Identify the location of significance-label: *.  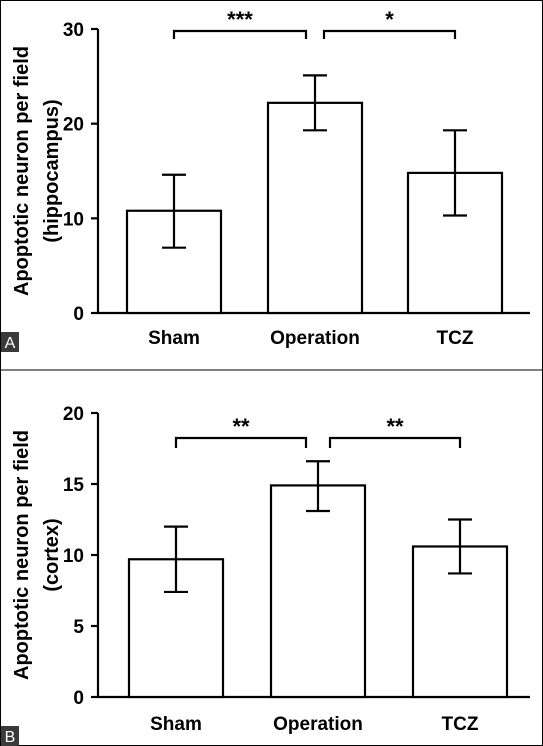
(389, 19).